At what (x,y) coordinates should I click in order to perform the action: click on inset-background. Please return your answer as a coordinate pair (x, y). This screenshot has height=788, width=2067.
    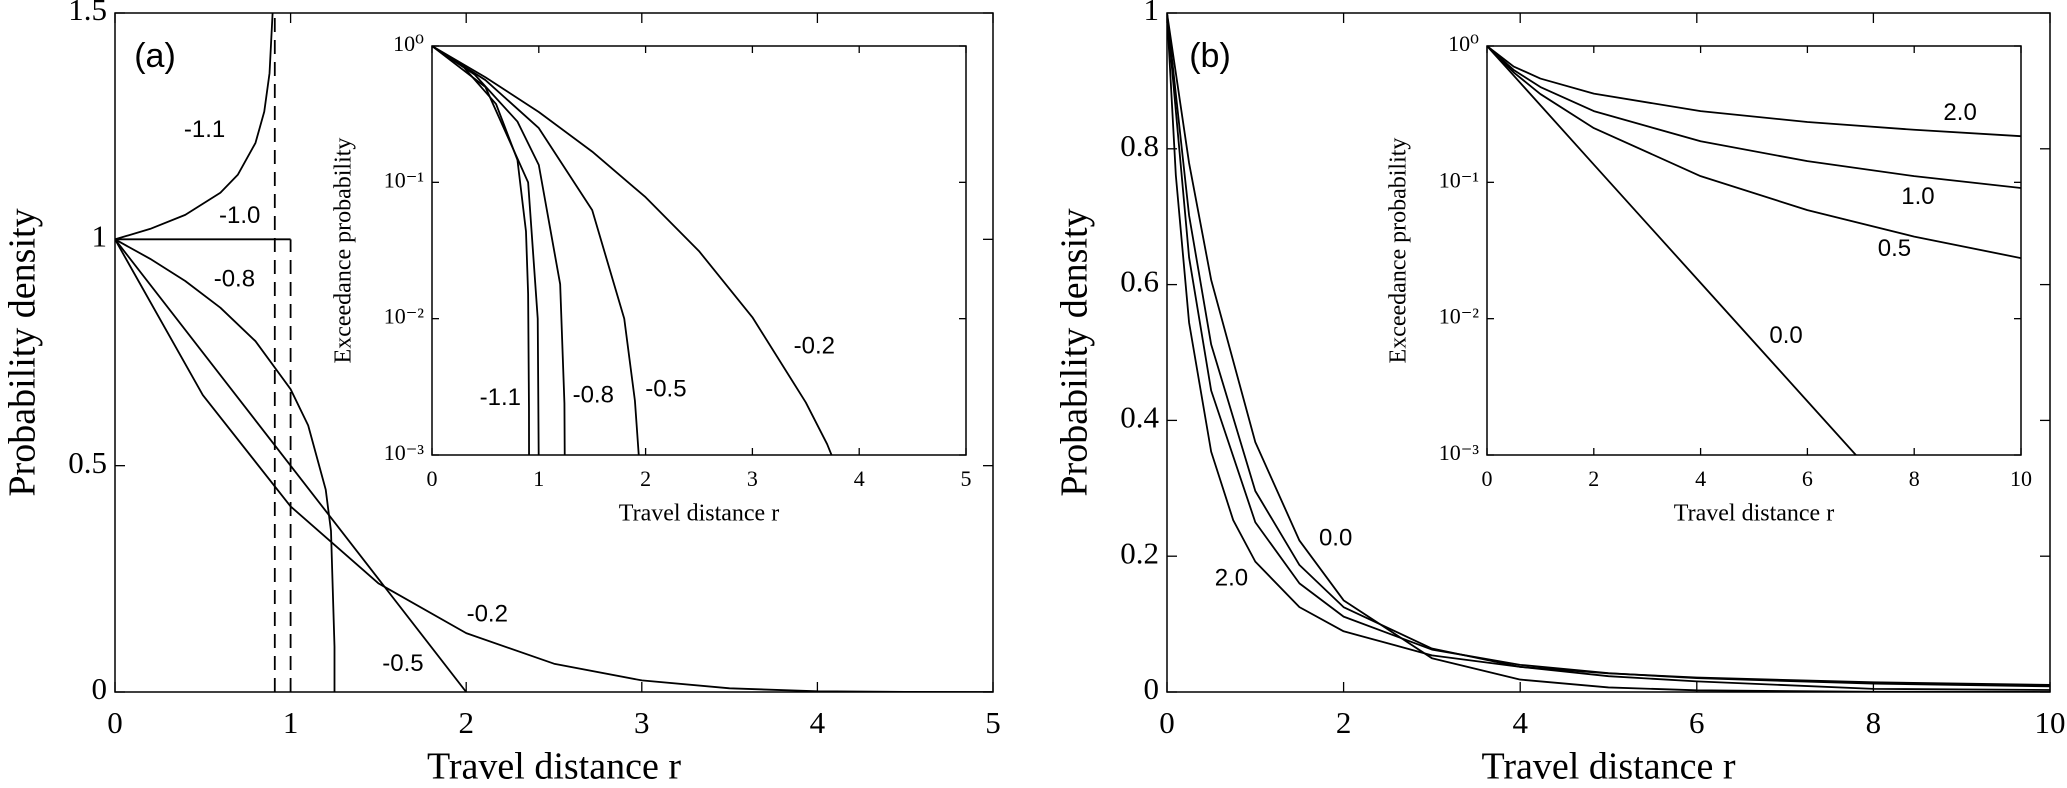
    Looking at the image, I should click on (1754, 250).